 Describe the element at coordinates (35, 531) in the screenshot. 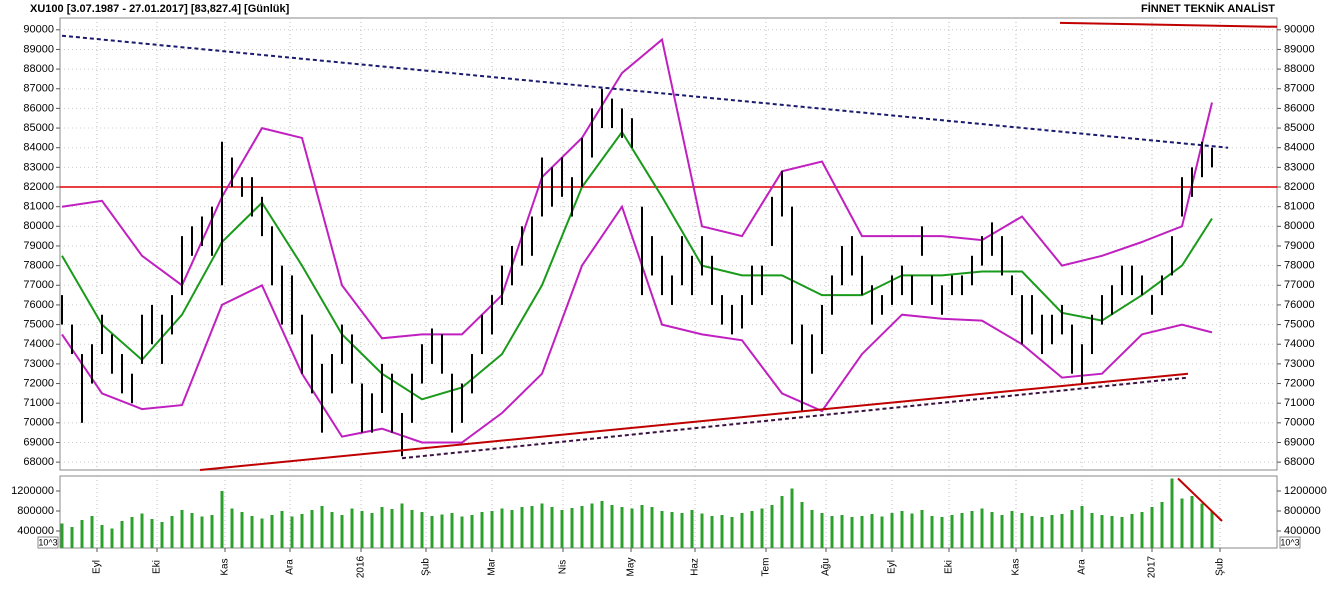

I see `y-tick-label: 400000` at that location.